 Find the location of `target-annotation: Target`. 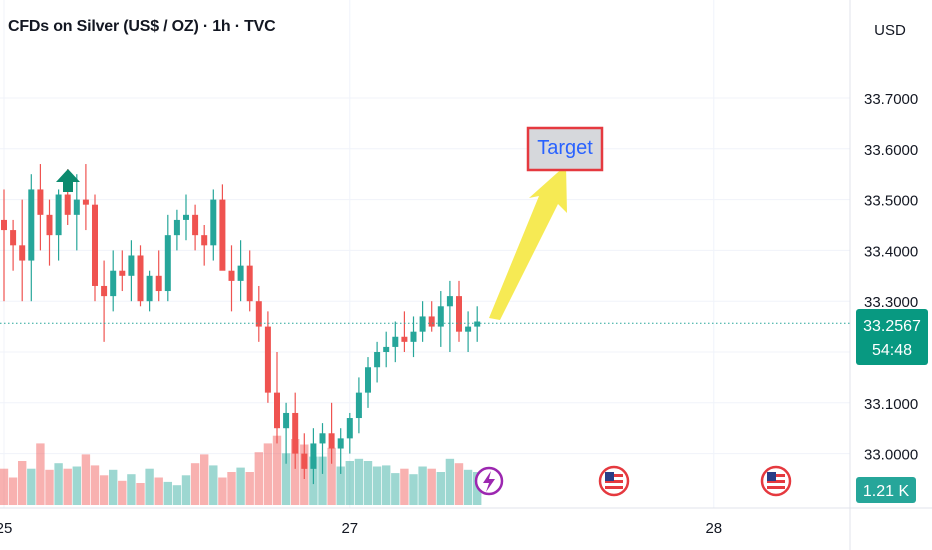

target-annotation: Target is located at coordinates (565, 149).